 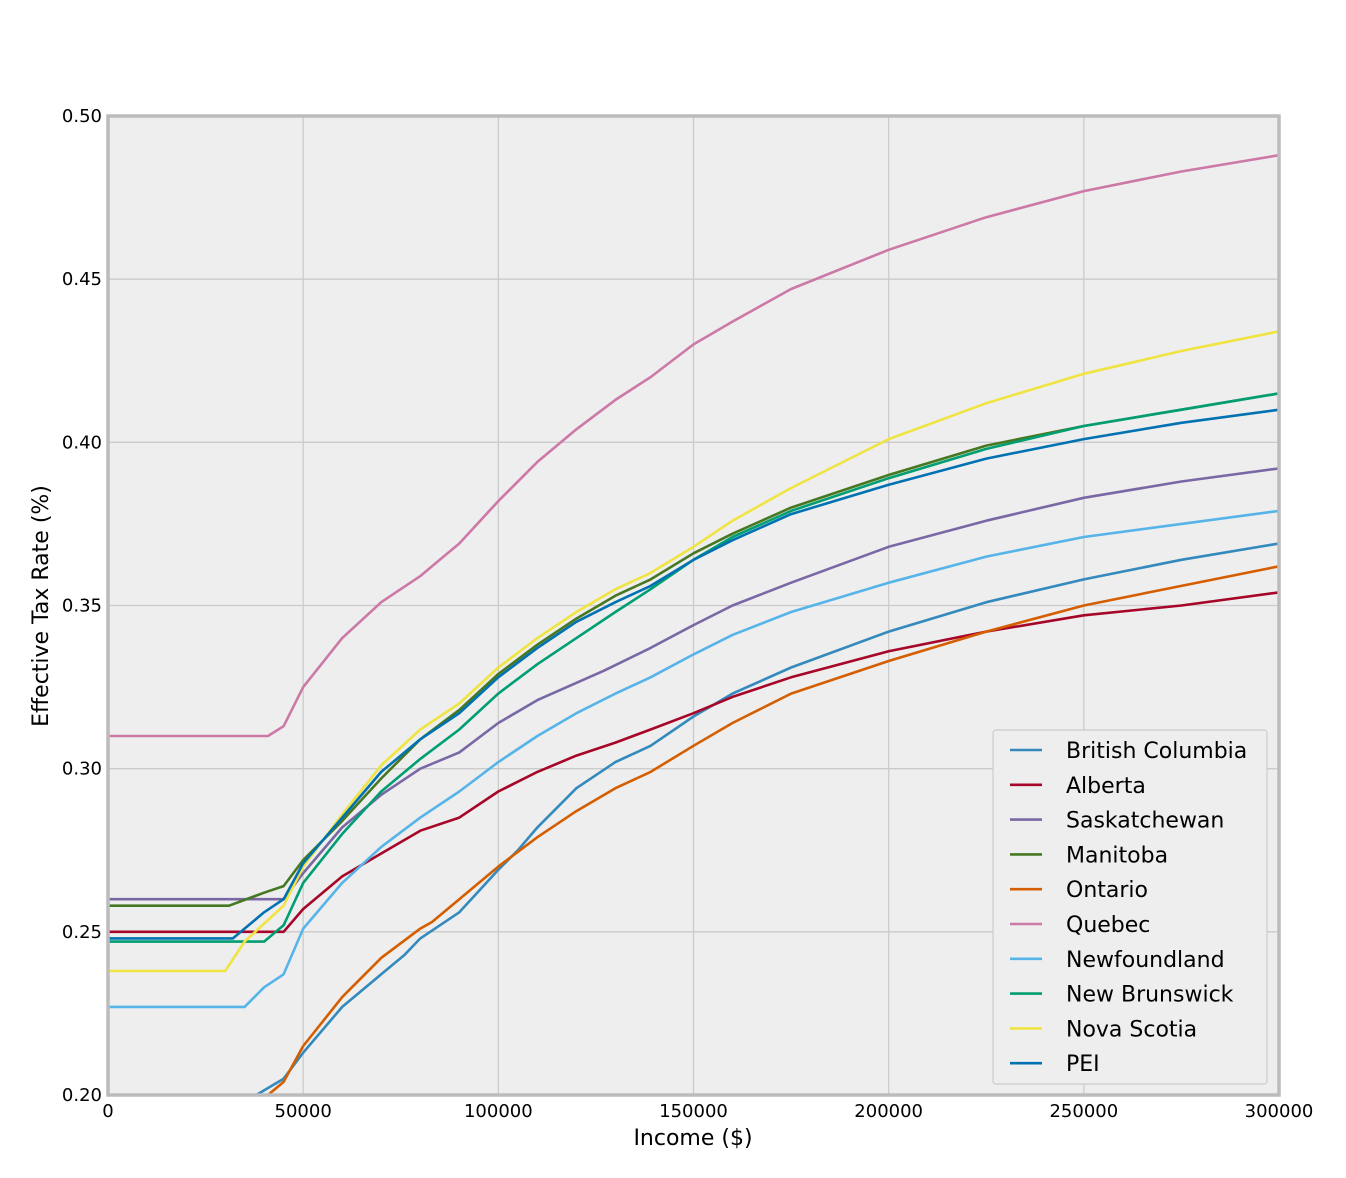 I want to click on y-tick-label: 0.35, so click(x=82, y=606).